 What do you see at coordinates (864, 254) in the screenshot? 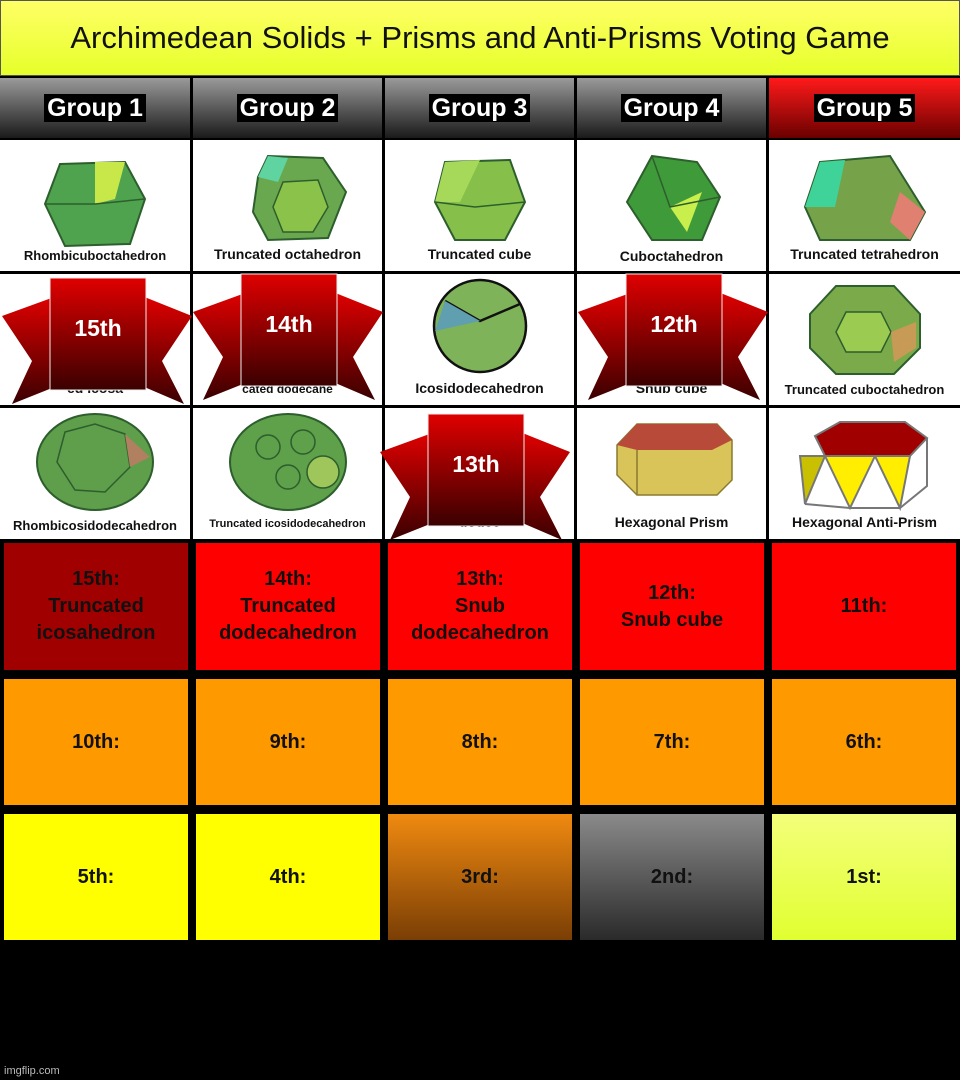
I see `solid-label: Truncated tetrahedron` at bounding box center [864, 254].